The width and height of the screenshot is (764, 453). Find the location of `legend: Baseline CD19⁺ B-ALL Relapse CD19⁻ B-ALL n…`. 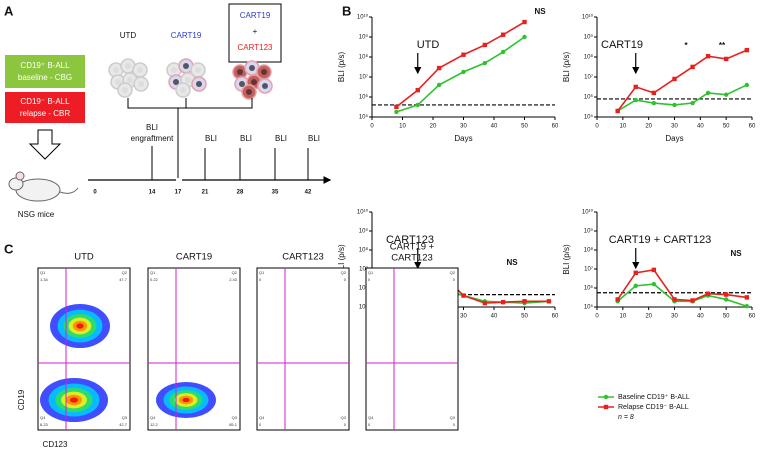

legend: Baseline CD19⁺ B-ALL Relapse CD19⁻ B-ALL n… is located at coordinates (644, 407).